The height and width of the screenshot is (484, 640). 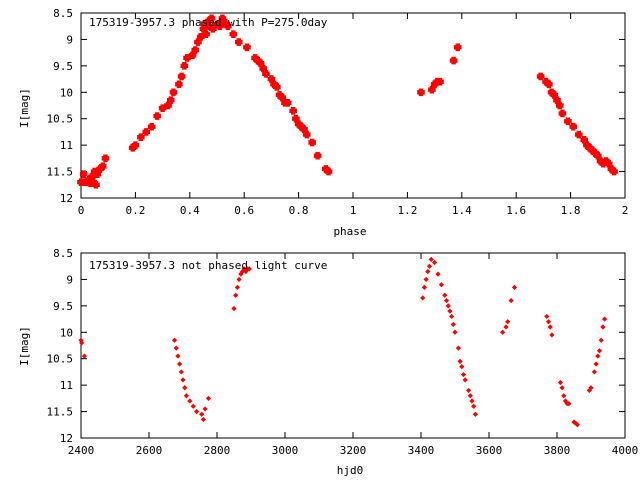 What do you see at coordinates (135, 210) in the screenshot?
I see `x-tick-label: 0.2` at bounding box center [135, 210].